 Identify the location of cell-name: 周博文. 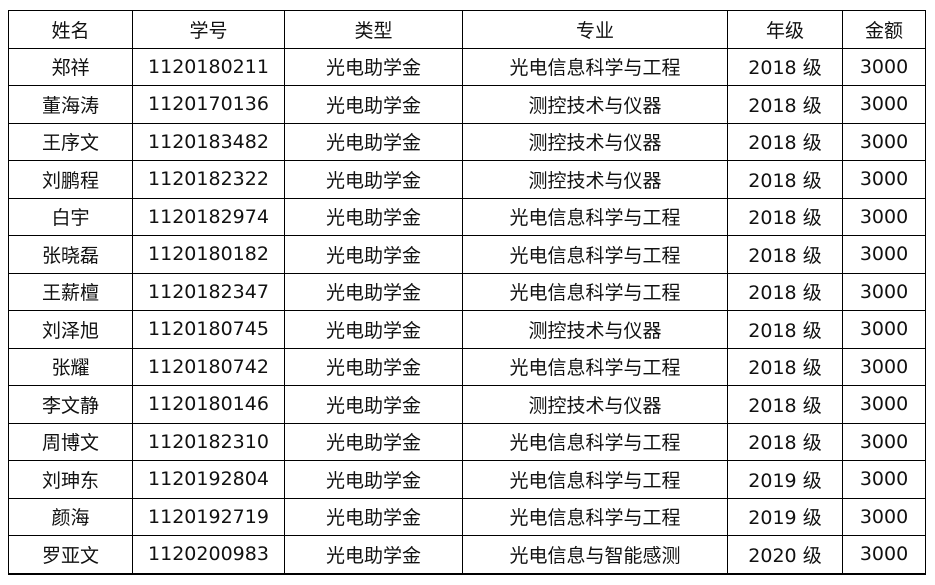
(70, 441).